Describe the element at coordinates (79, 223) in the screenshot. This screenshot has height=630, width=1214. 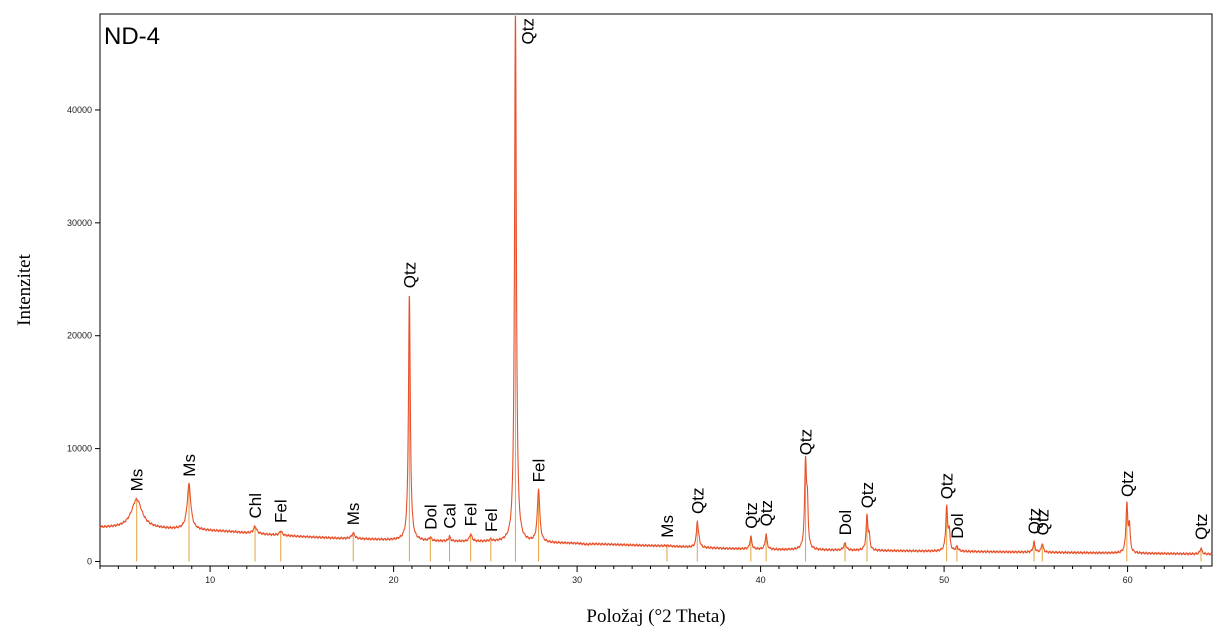
I see `y-tick-label: 30000` at that location.